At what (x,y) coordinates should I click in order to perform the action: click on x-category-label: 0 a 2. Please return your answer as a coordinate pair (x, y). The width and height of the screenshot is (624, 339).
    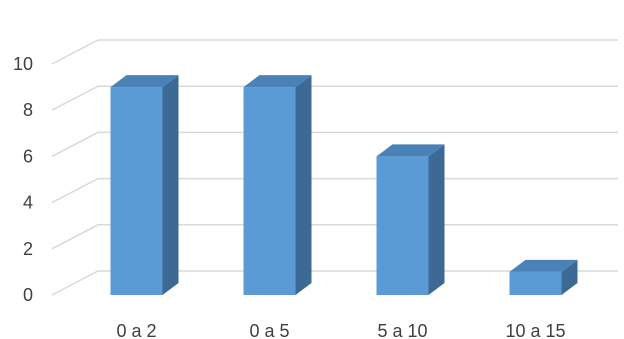
    Looking at the image, I should click on (136, 330).